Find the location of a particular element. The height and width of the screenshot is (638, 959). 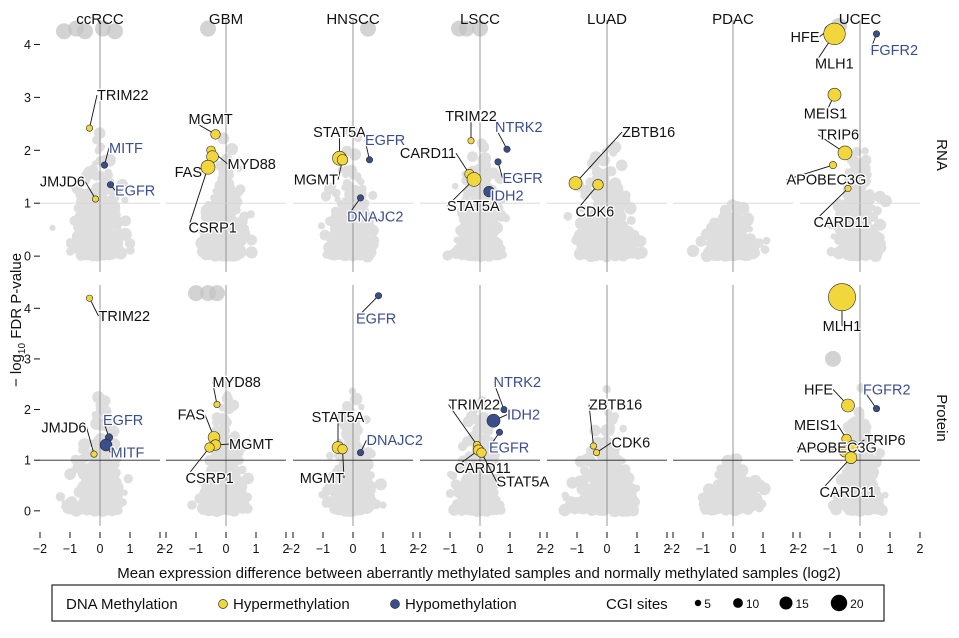

panel-rna-lscc is located at coordinates (480, 146).